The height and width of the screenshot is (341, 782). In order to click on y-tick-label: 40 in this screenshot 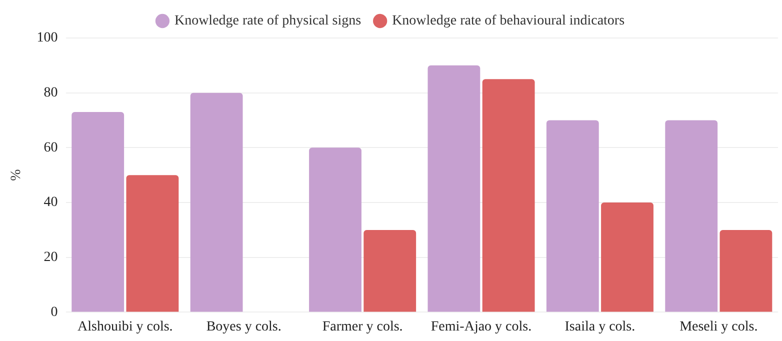, I will do `click(51, 202)`.